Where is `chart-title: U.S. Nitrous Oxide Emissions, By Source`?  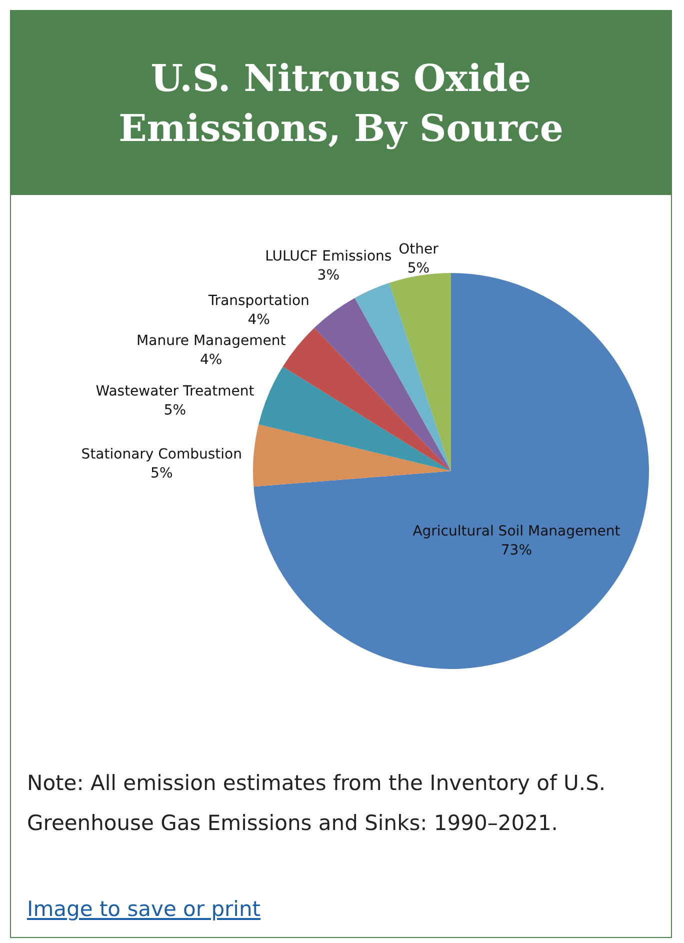 chart-title: U.S. Nitrous Oxide Emissions, By Source is located at coordinates (341, 103).